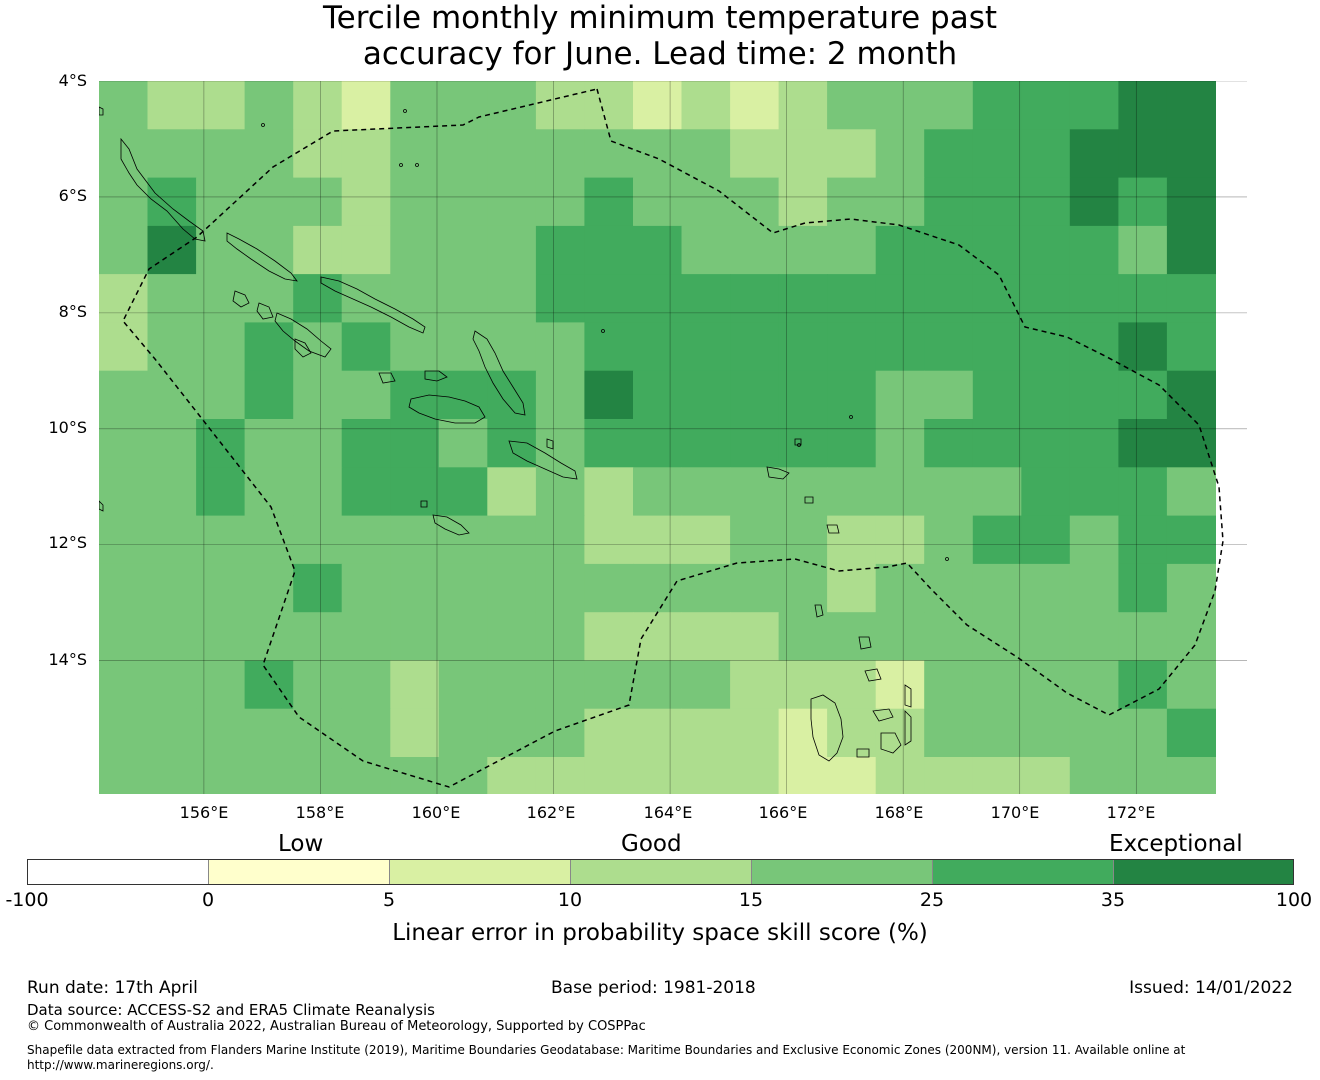 The width and height of the screenshot is (1320, 1080). I want to click on island-choiseul, so click(262, 257).